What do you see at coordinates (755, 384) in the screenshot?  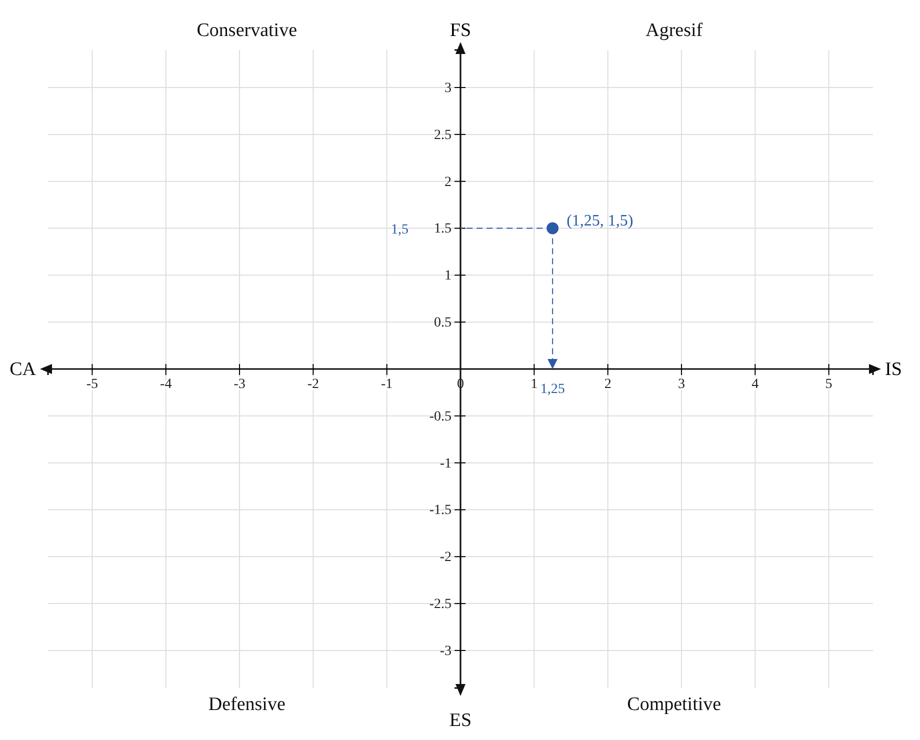 I see `x-tick-label: 4` at bounding box center [755, 384].